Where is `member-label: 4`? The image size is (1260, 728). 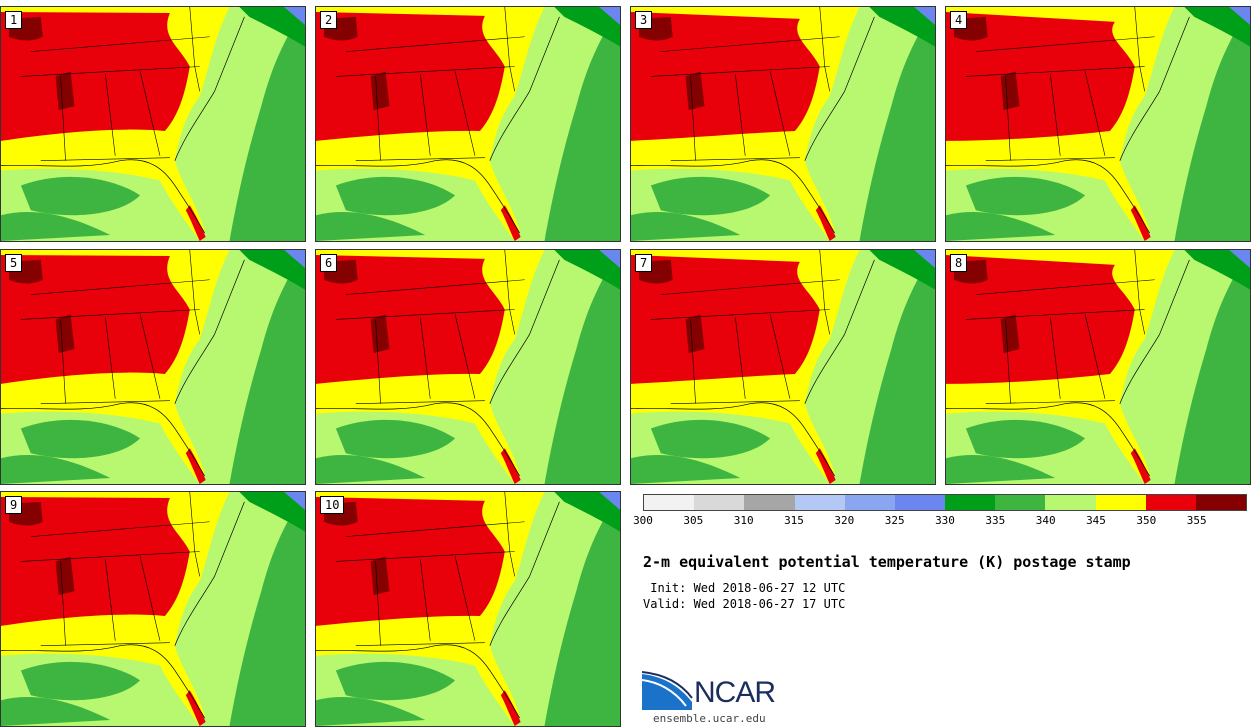 member-label: 4 is located at coordinates (959, 20).